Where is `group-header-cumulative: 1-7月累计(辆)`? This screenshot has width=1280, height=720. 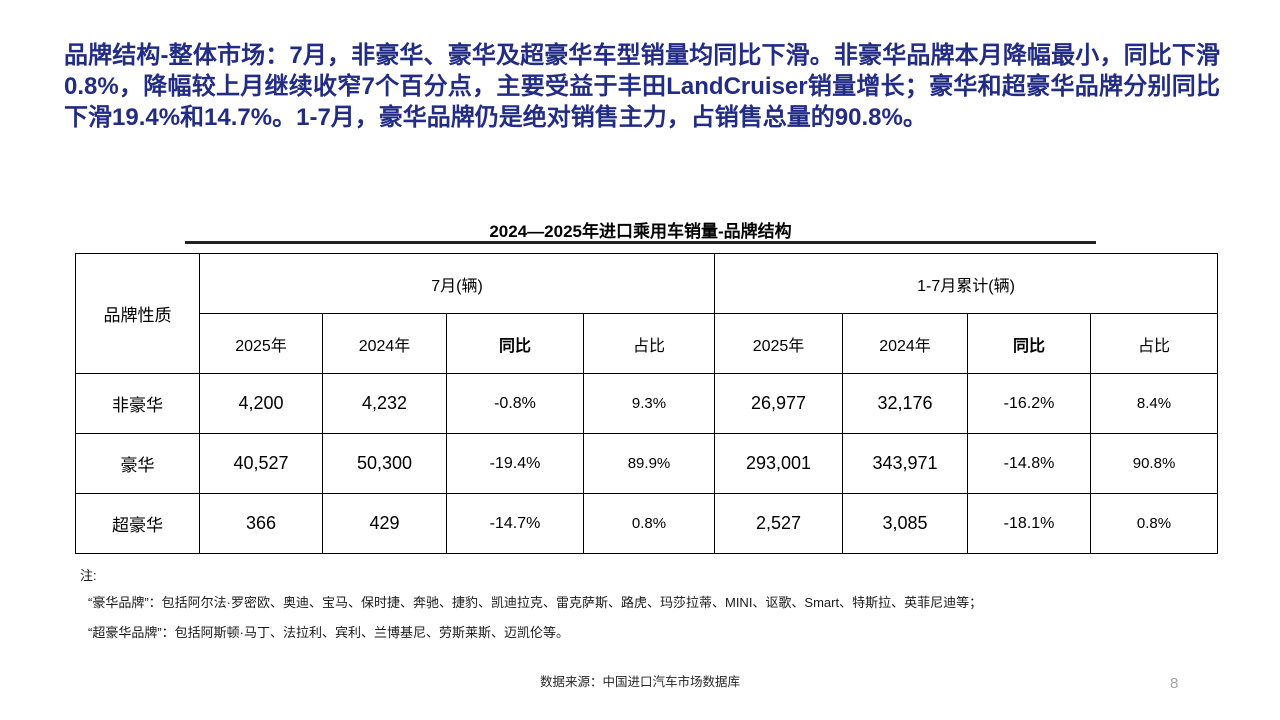
group-header-cumulative: 1-7月累计(辆) is located at coordinates (966, 283).